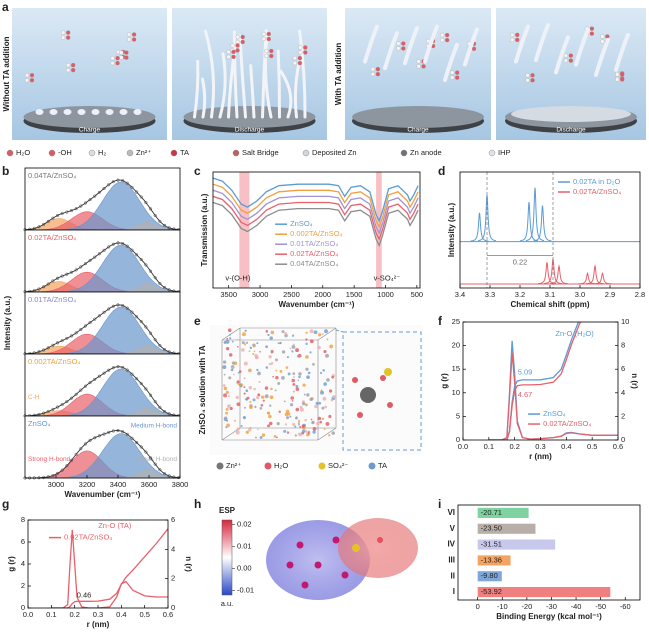 Image resolution: width=649 pixels, height=640 pixels. What do you see at coordinates (228, 294) in the screenshot?
I see `x-tick-label: 3500` at bounding box center [228, 294].